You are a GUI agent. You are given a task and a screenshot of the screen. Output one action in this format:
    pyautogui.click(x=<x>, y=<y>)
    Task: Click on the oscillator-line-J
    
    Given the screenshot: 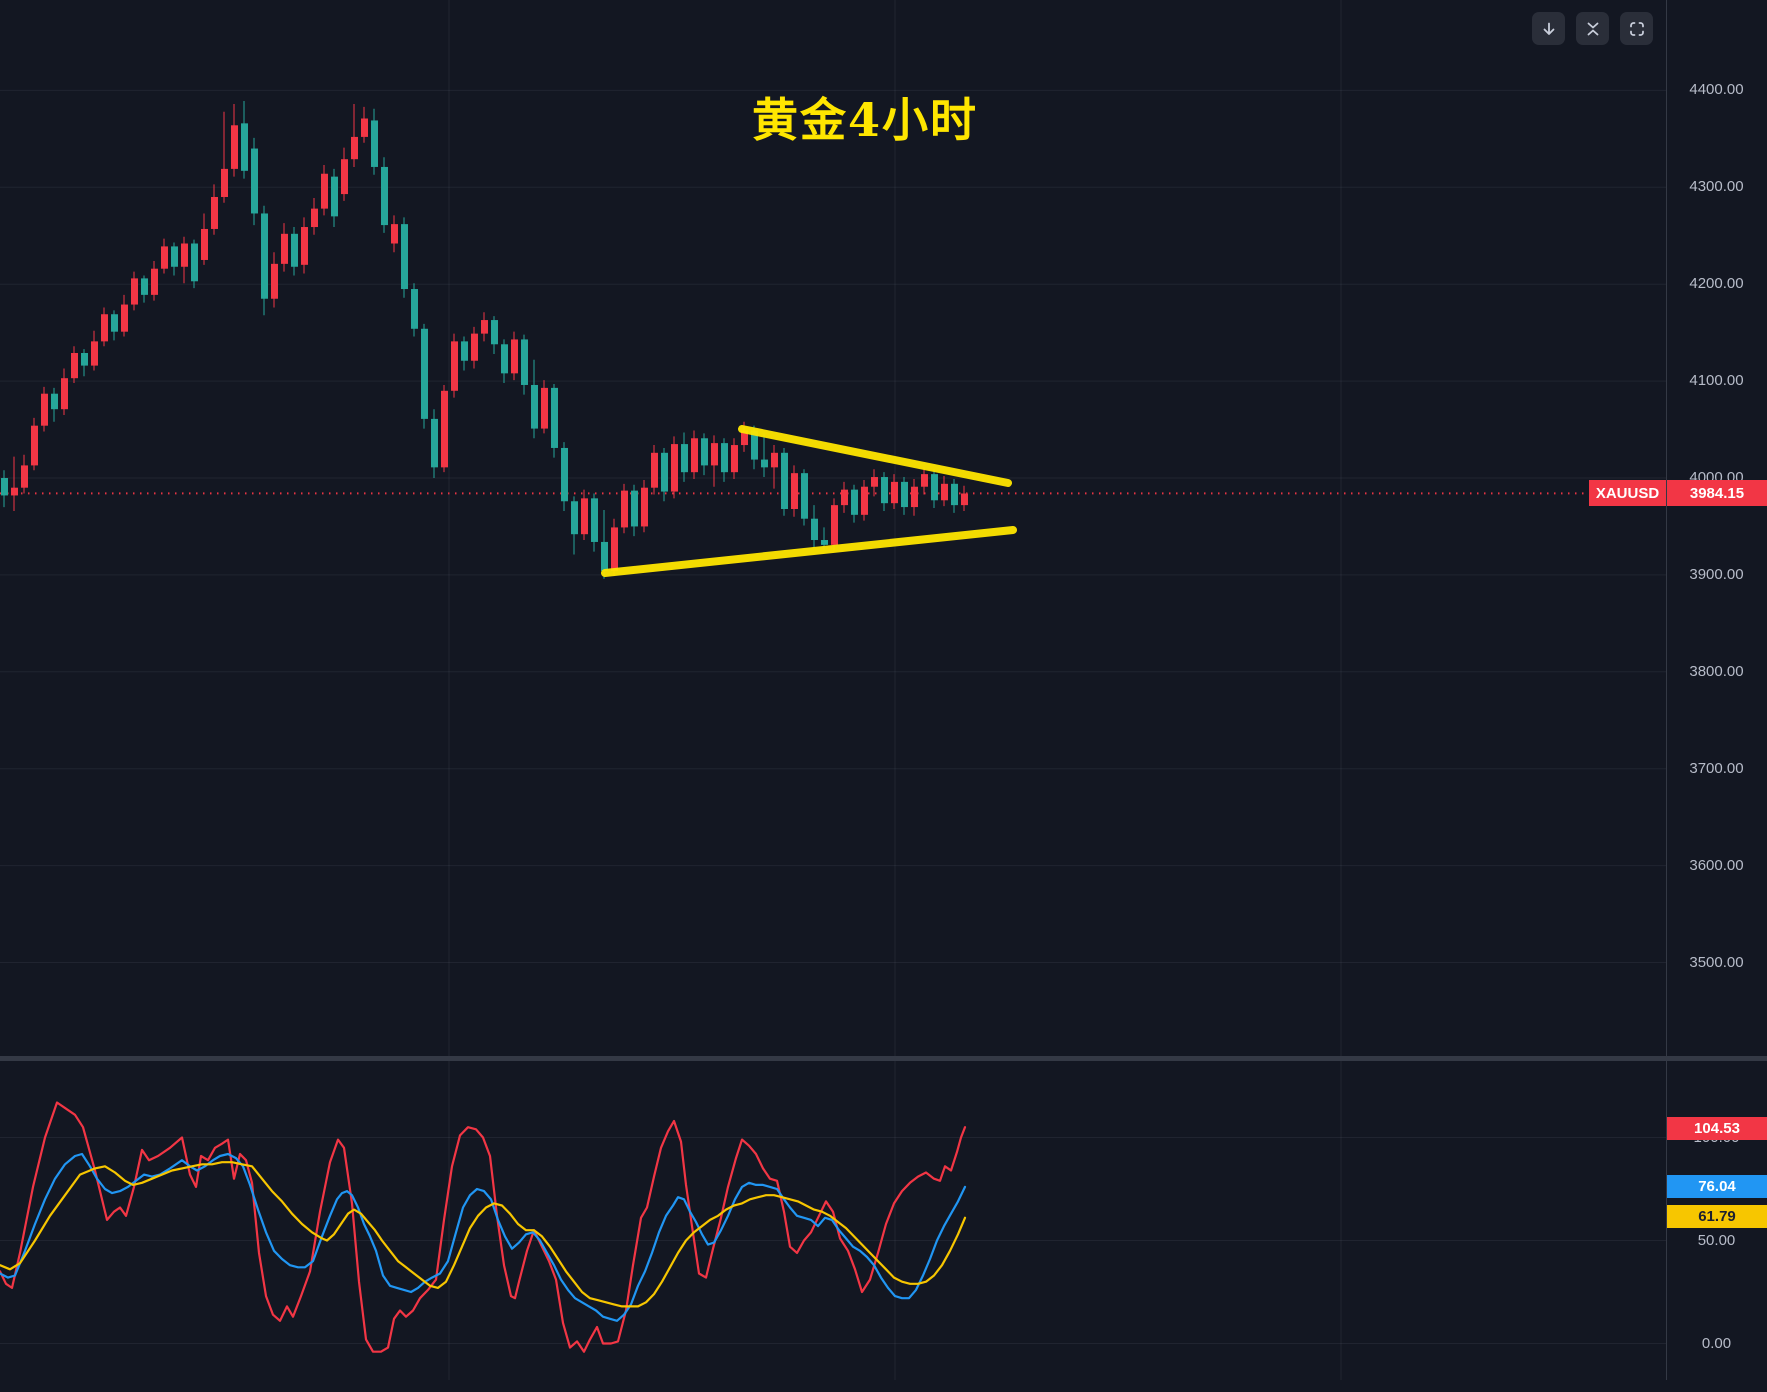 What is the action you would take?
    pyautogui.click(x=483, y=1227)
    